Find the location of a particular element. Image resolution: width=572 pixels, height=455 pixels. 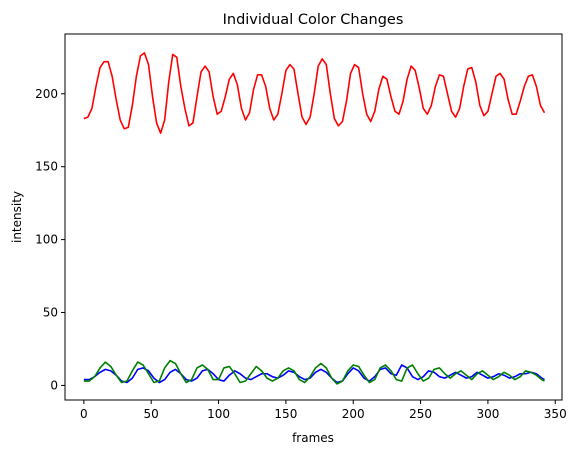

x-tick-label: 300 is located at coordinates (487, 414).